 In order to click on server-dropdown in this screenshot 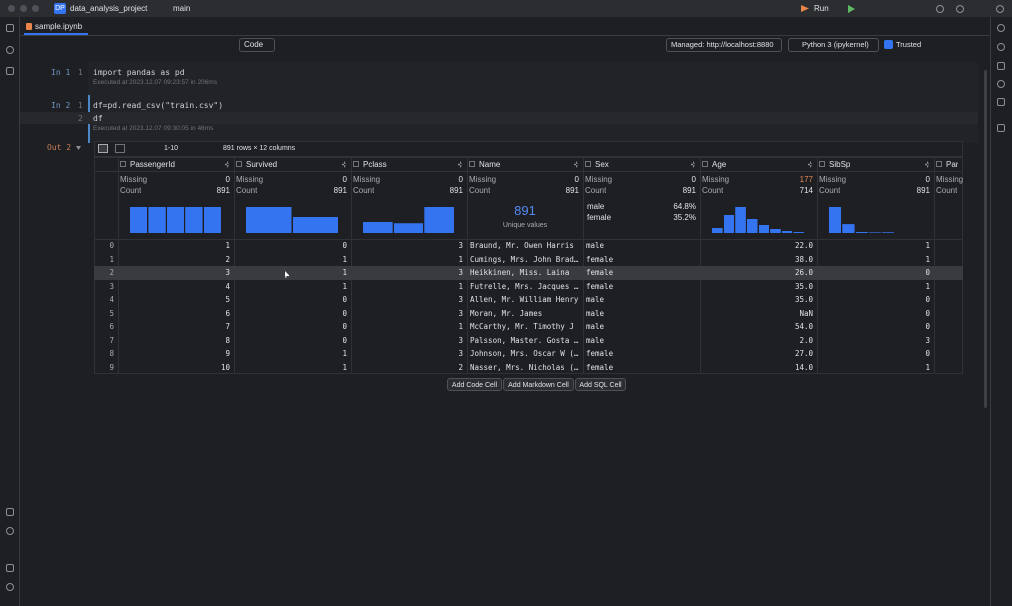, I will do `click(724, 45)`.